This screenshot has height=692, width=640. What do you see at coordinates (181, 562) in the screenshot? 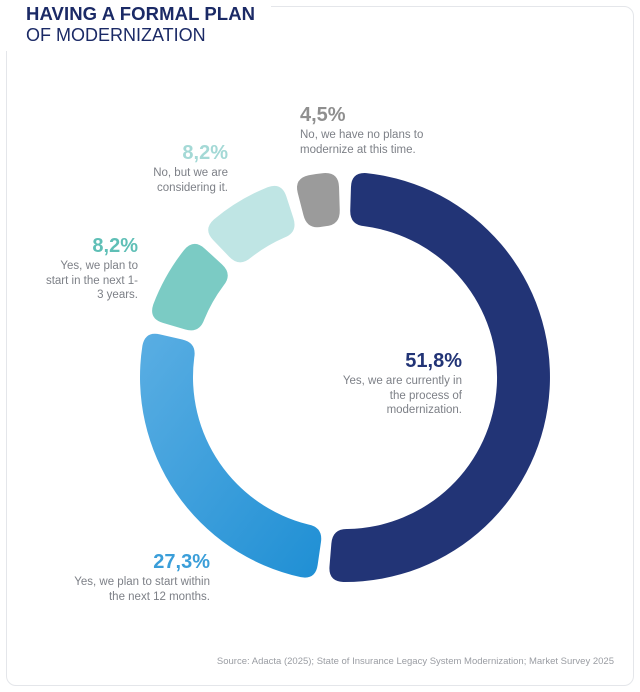
I see `slice-1-percent: 27,3%` at bounding box center [181, 562].